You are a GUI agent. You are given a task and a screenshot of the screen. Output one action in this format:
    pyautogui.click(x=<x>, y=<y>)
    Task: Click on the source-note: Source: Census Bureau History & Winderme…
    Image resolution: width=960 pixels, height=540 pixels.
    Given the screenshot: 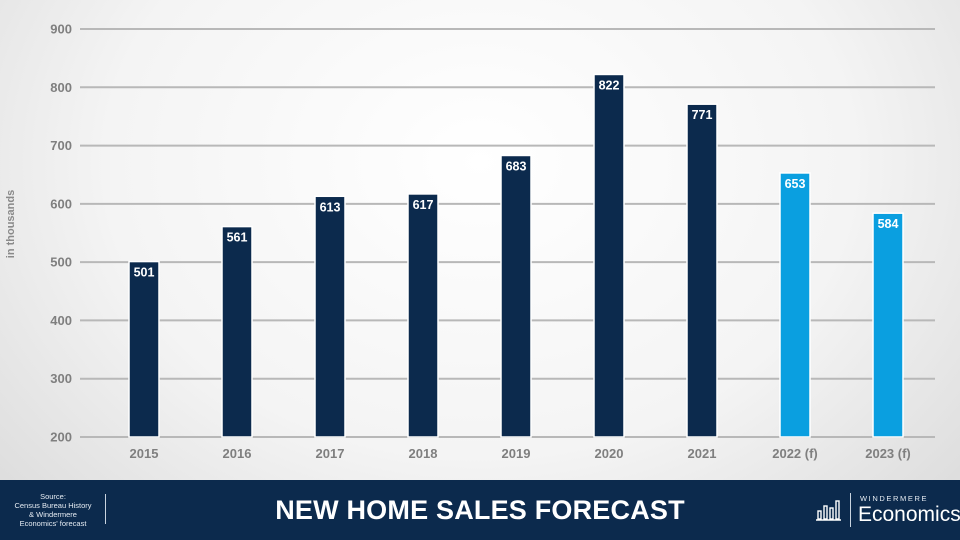 What is the action you would take?
    pyautogui.click(x=53, y=510)
    